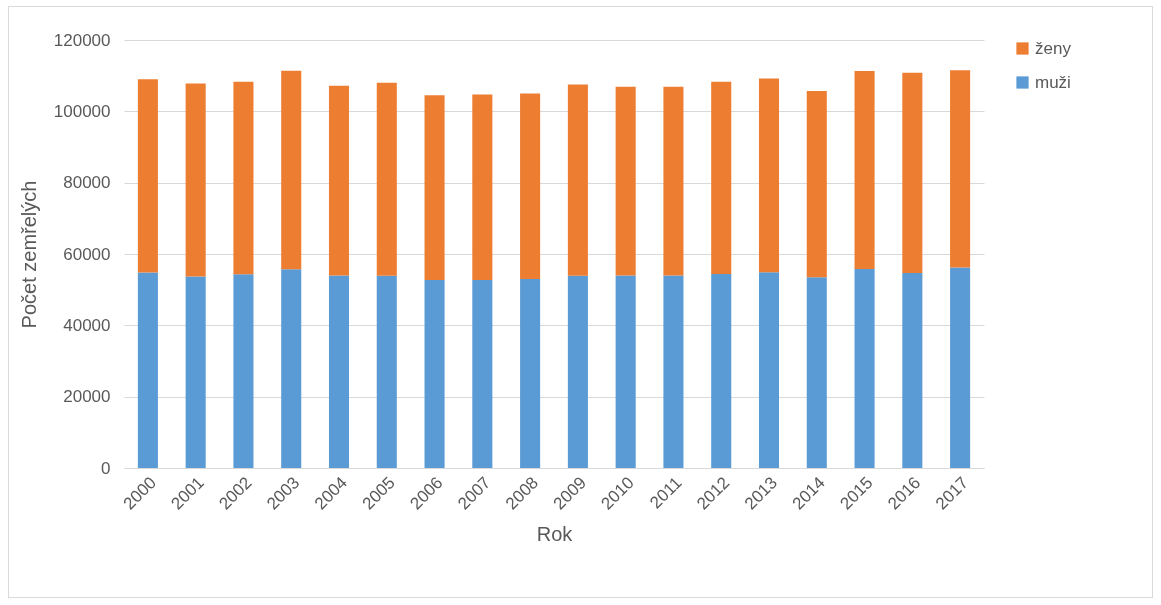  What do you see at coordinates (28, 254) in the screenshot?
I see `y-axis-title: Počet zemřelých` at bounding box center [28, 254].